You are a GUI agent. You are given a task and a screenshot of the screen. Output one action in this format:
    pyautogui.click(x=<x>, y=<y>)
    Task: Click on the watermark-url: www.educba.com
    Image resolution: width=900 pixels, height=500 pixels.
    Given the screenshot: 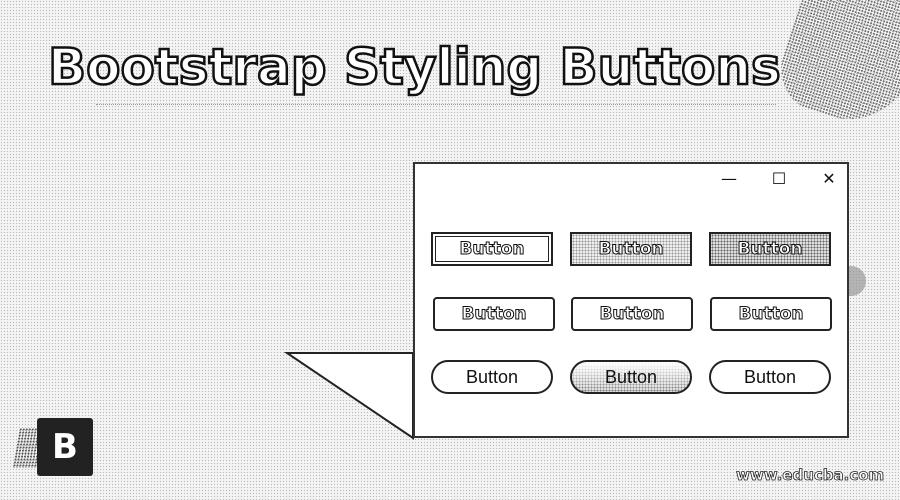 What is the action you would take?
    pyautogui.click(x=810, y=475)
    